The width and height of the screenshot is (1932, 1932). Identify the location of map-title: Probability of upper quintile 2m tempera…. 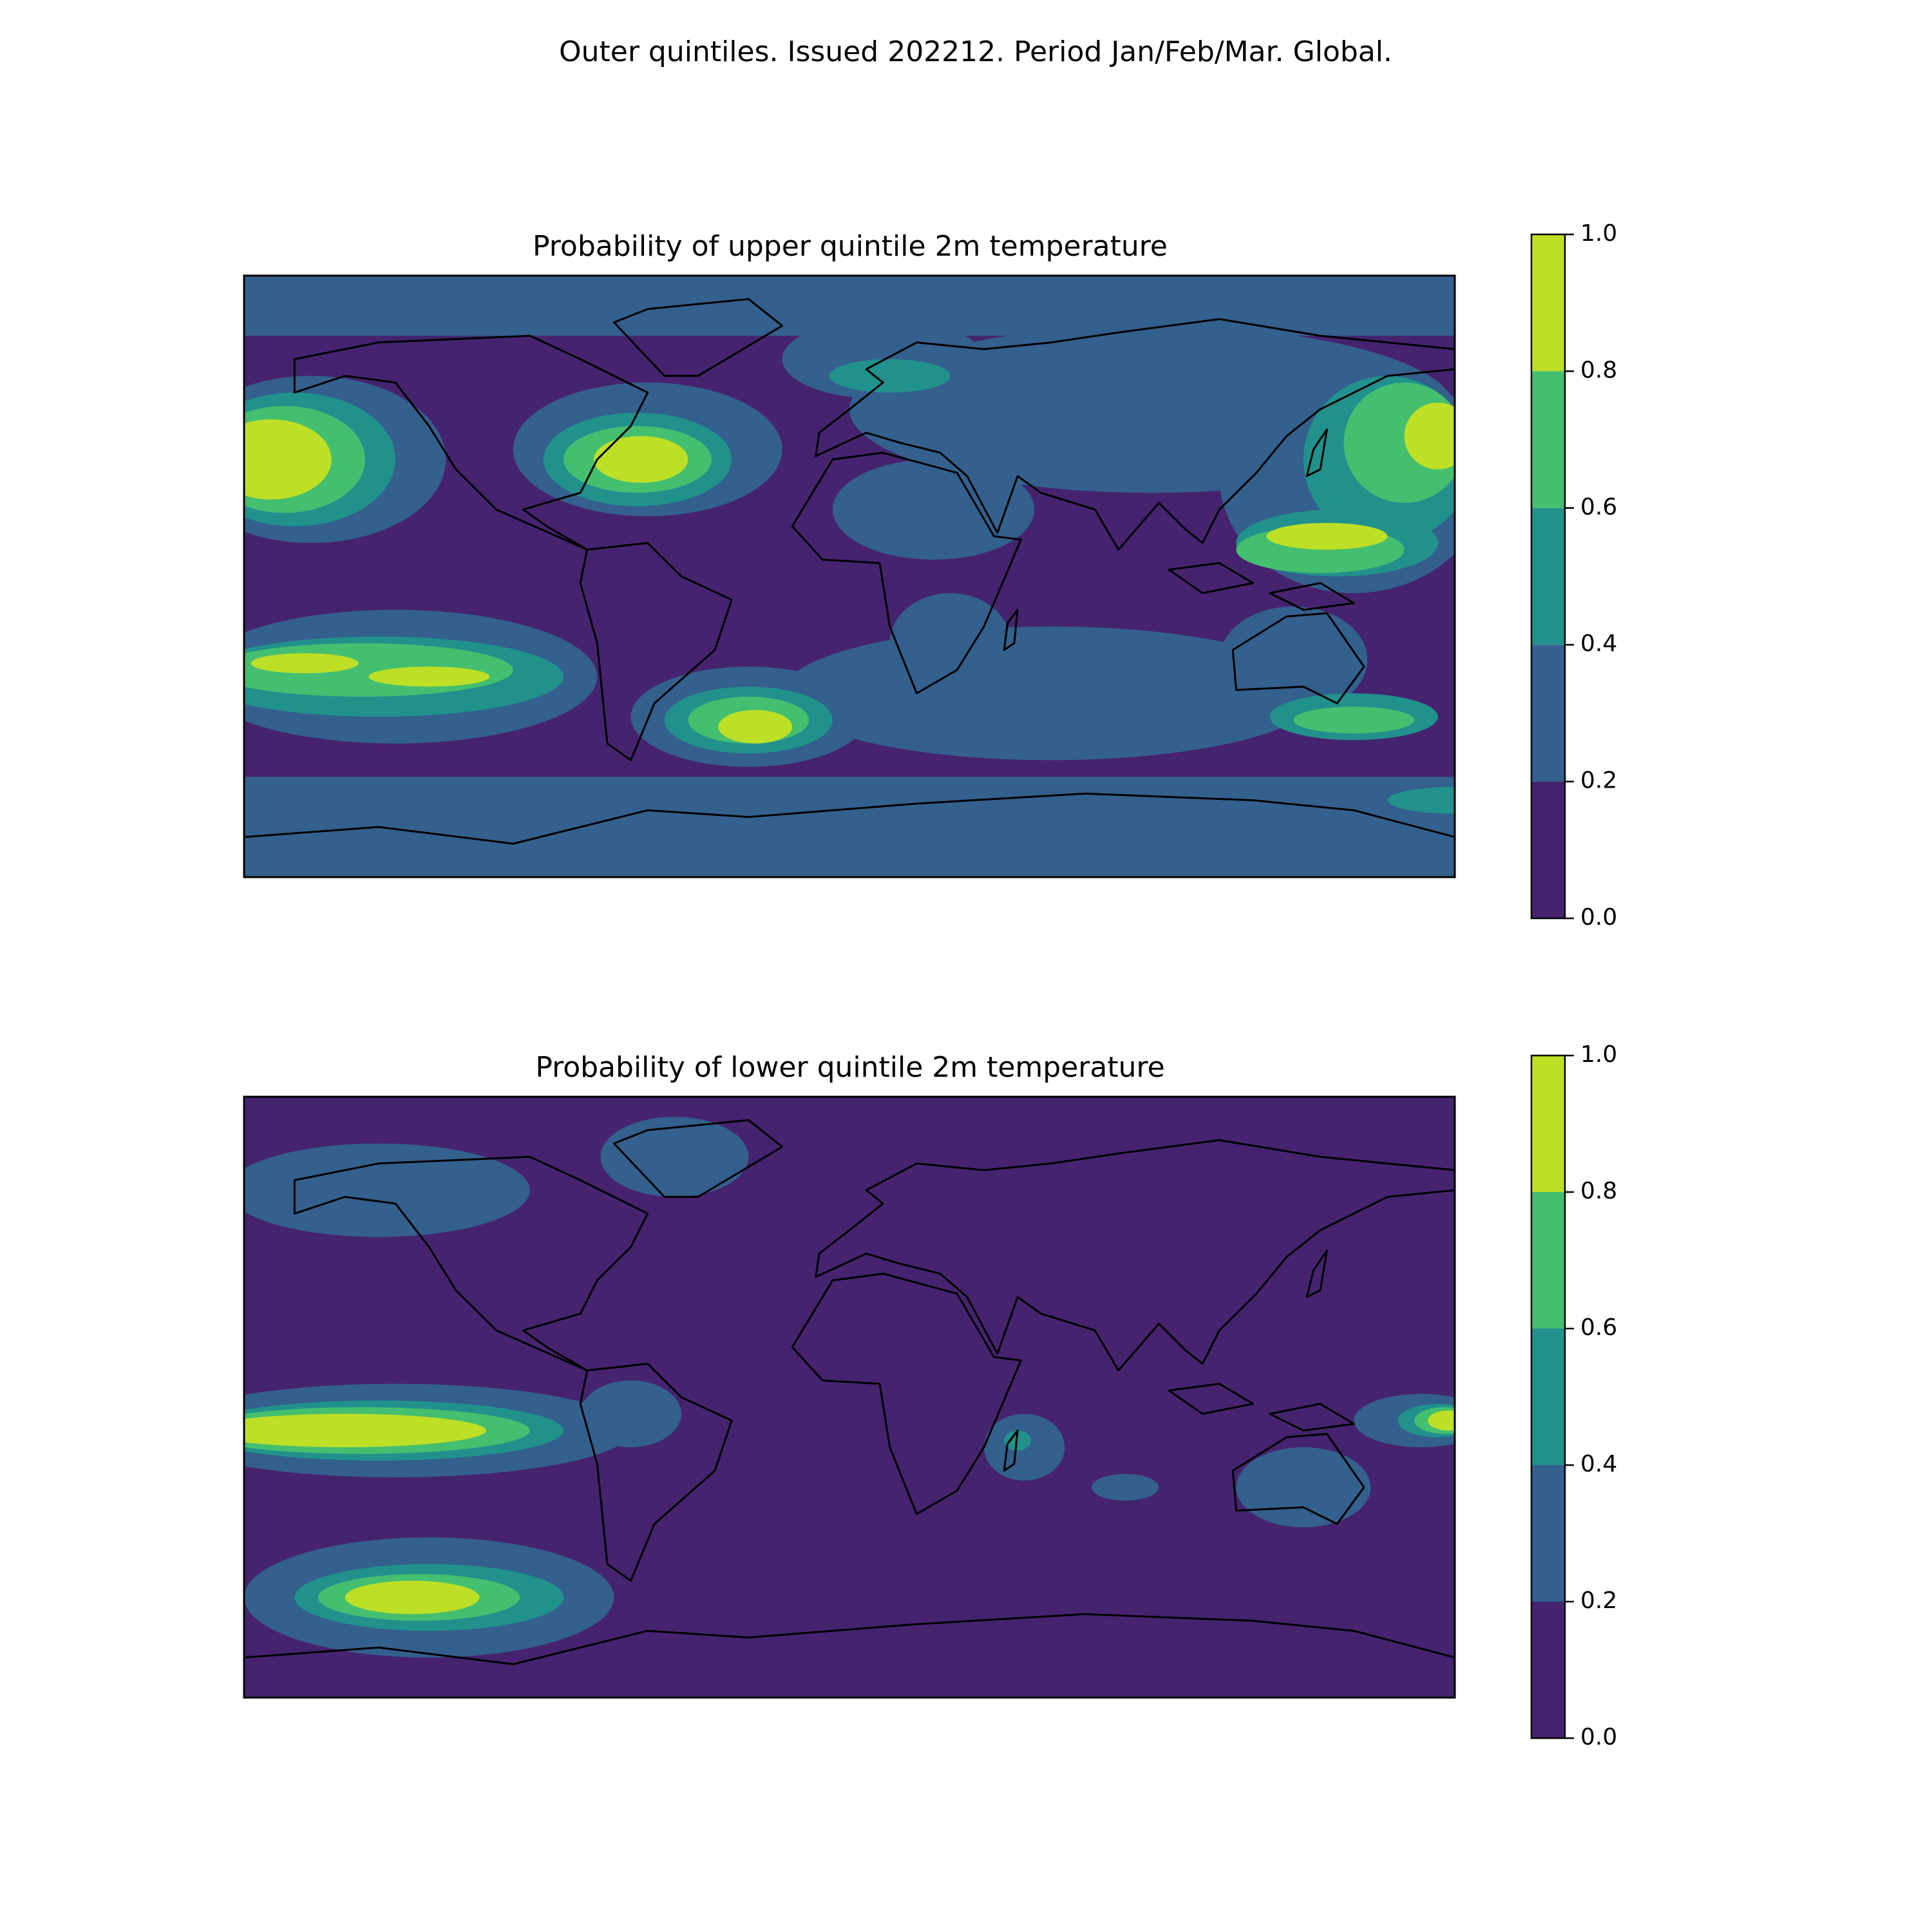
(850, 247).